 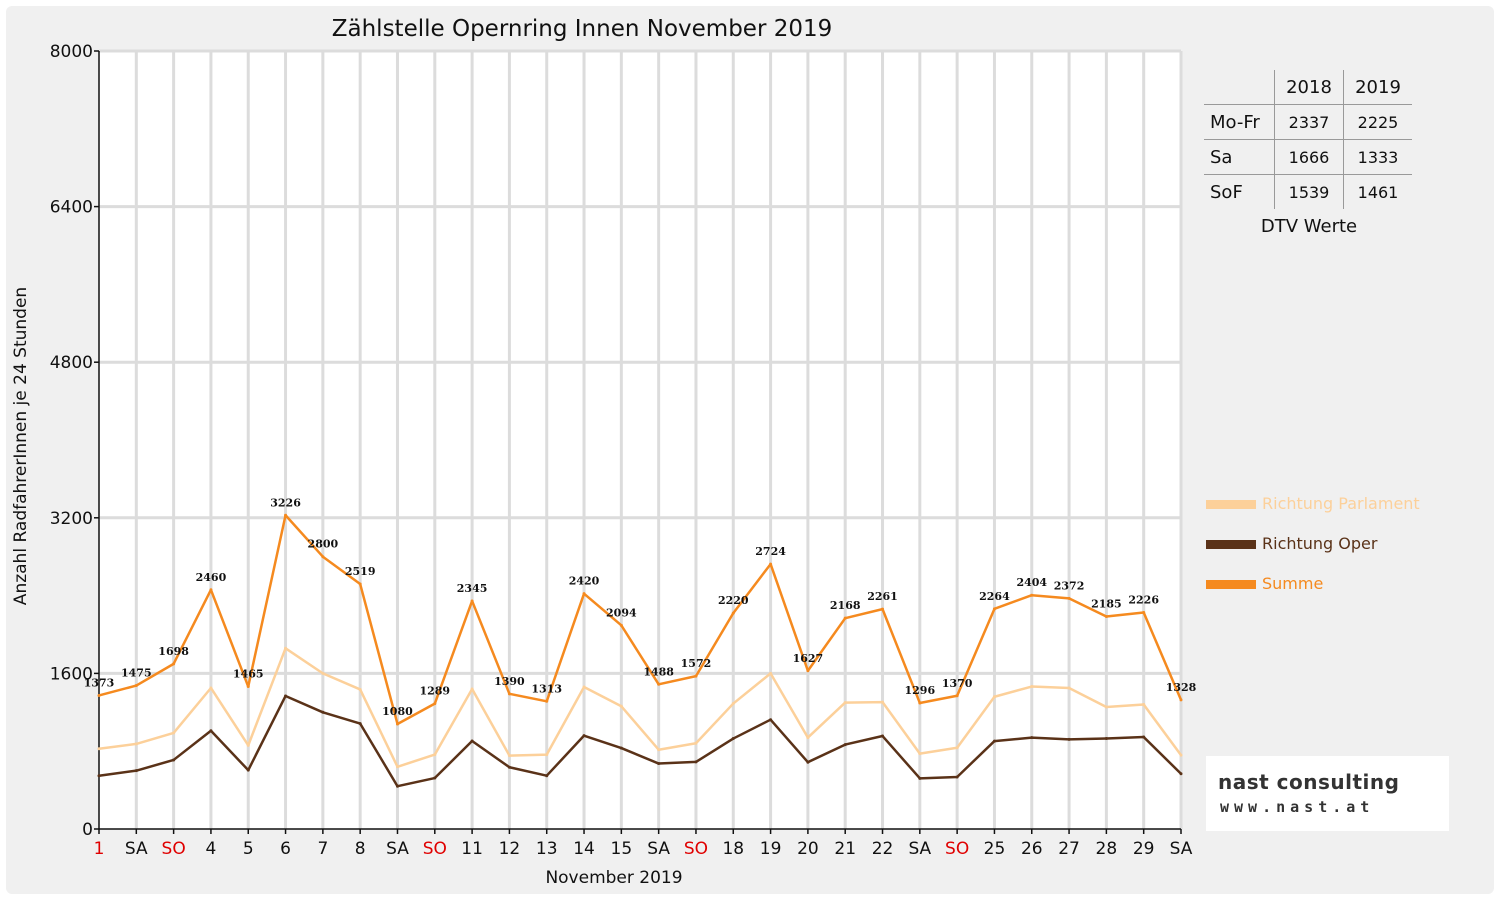 I want to click on x-tick-label: 5, so click(x=248, y=849).